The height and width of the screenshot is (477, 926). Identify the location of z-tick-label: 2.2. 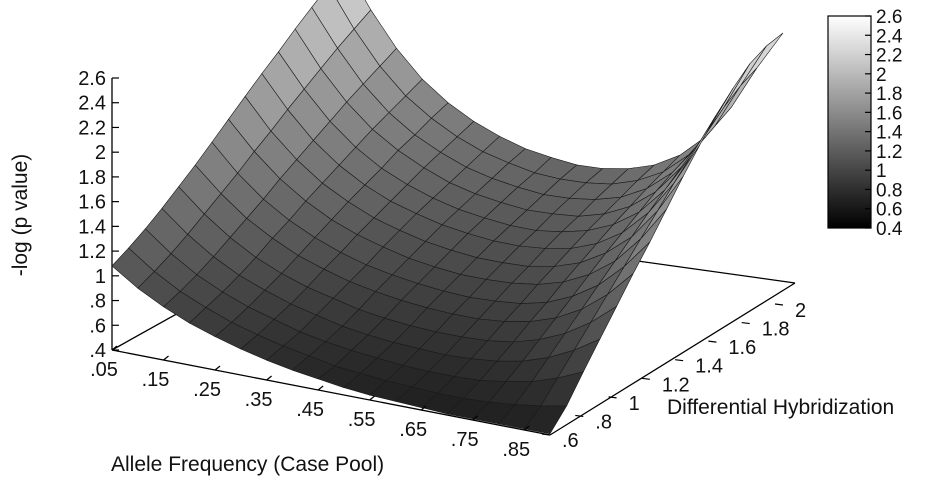
(92, 128).